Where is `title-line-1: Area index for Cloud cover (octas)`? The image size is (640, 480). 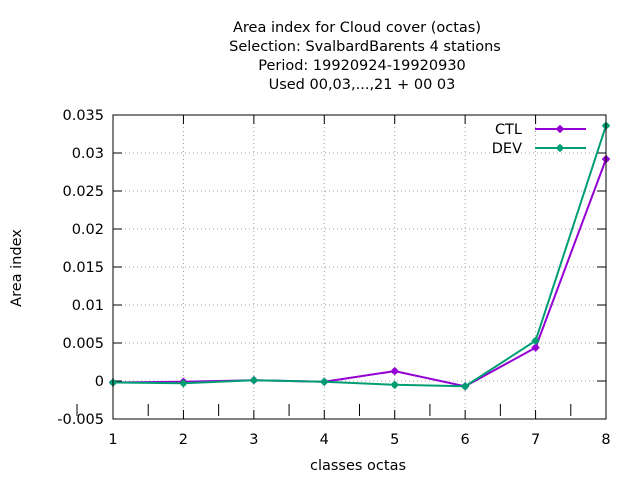
title-line-1: Area index for Cloud cover (octas) is located at coordinates (357, 28).